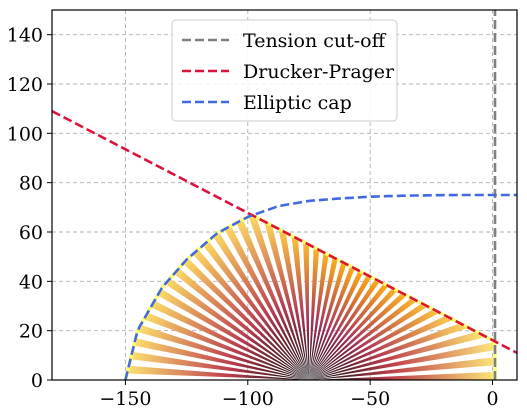 This screenshot has width=527, height=419. Describe the element at coordinates (37, 381) in the screenshot. I see `y-tick-label: 0` at that location.